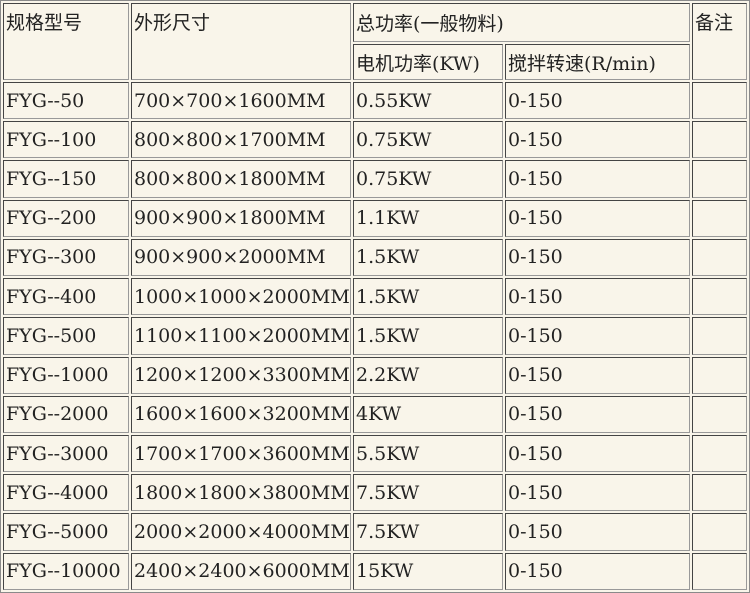  What do you see at coordinates (241, 336) in the screenshot?
I see `cell-size: 1100×1100×2000MM` at bounding box center [241, 336].